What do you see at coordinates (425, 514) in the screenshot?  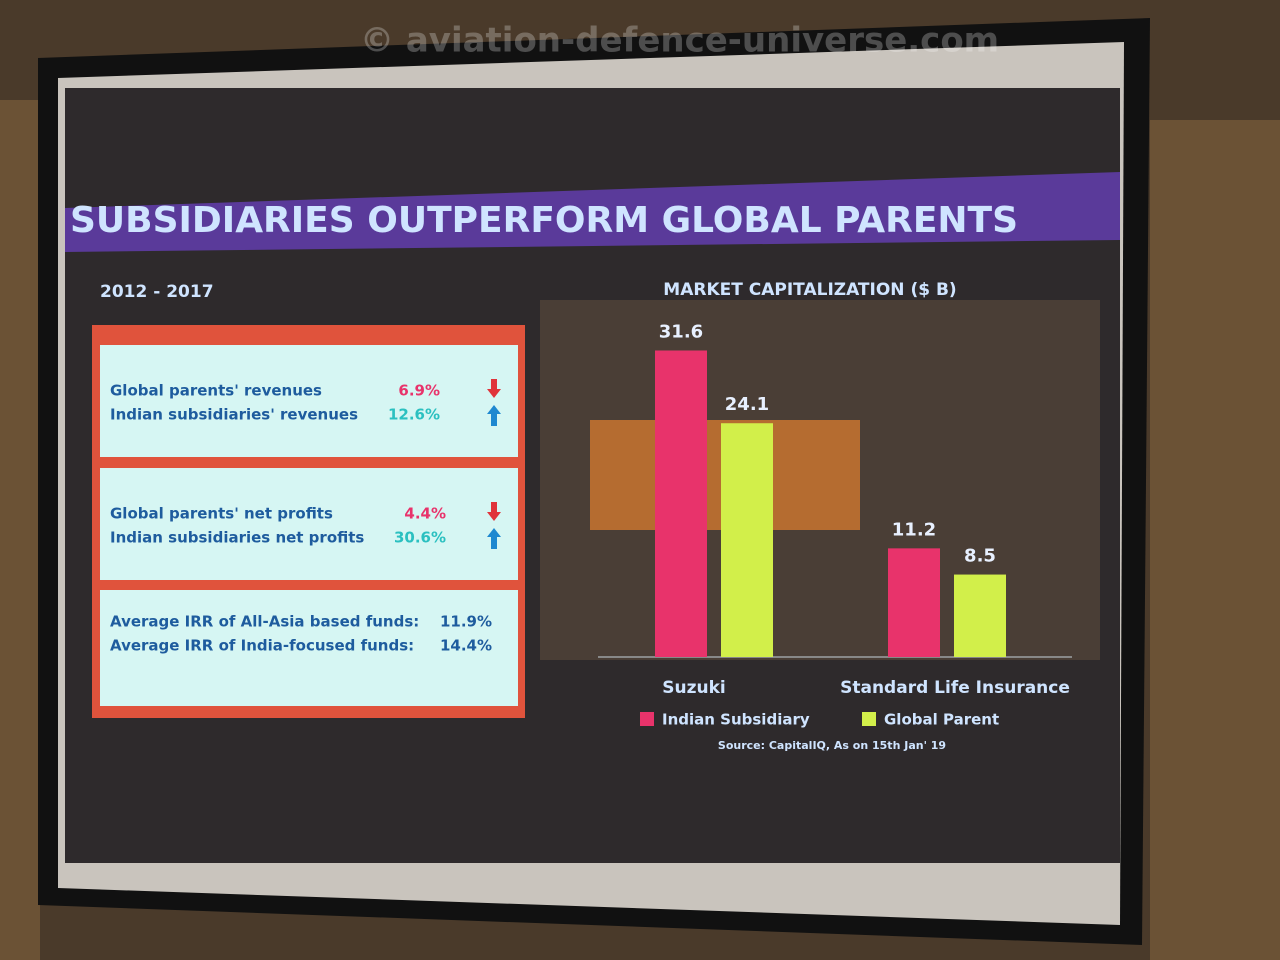 I see `stat-value: 4.4%` at bounding box center [425, 514].